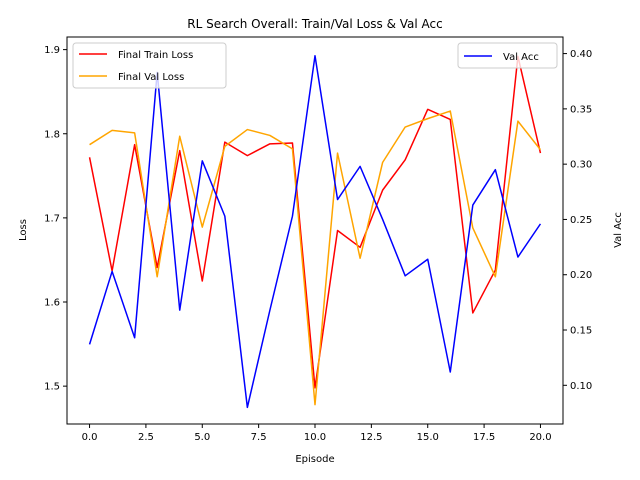 This screenshot has width=640, height=480. I want to click on y-right-tick-label: 0.25, so click(581, 220).